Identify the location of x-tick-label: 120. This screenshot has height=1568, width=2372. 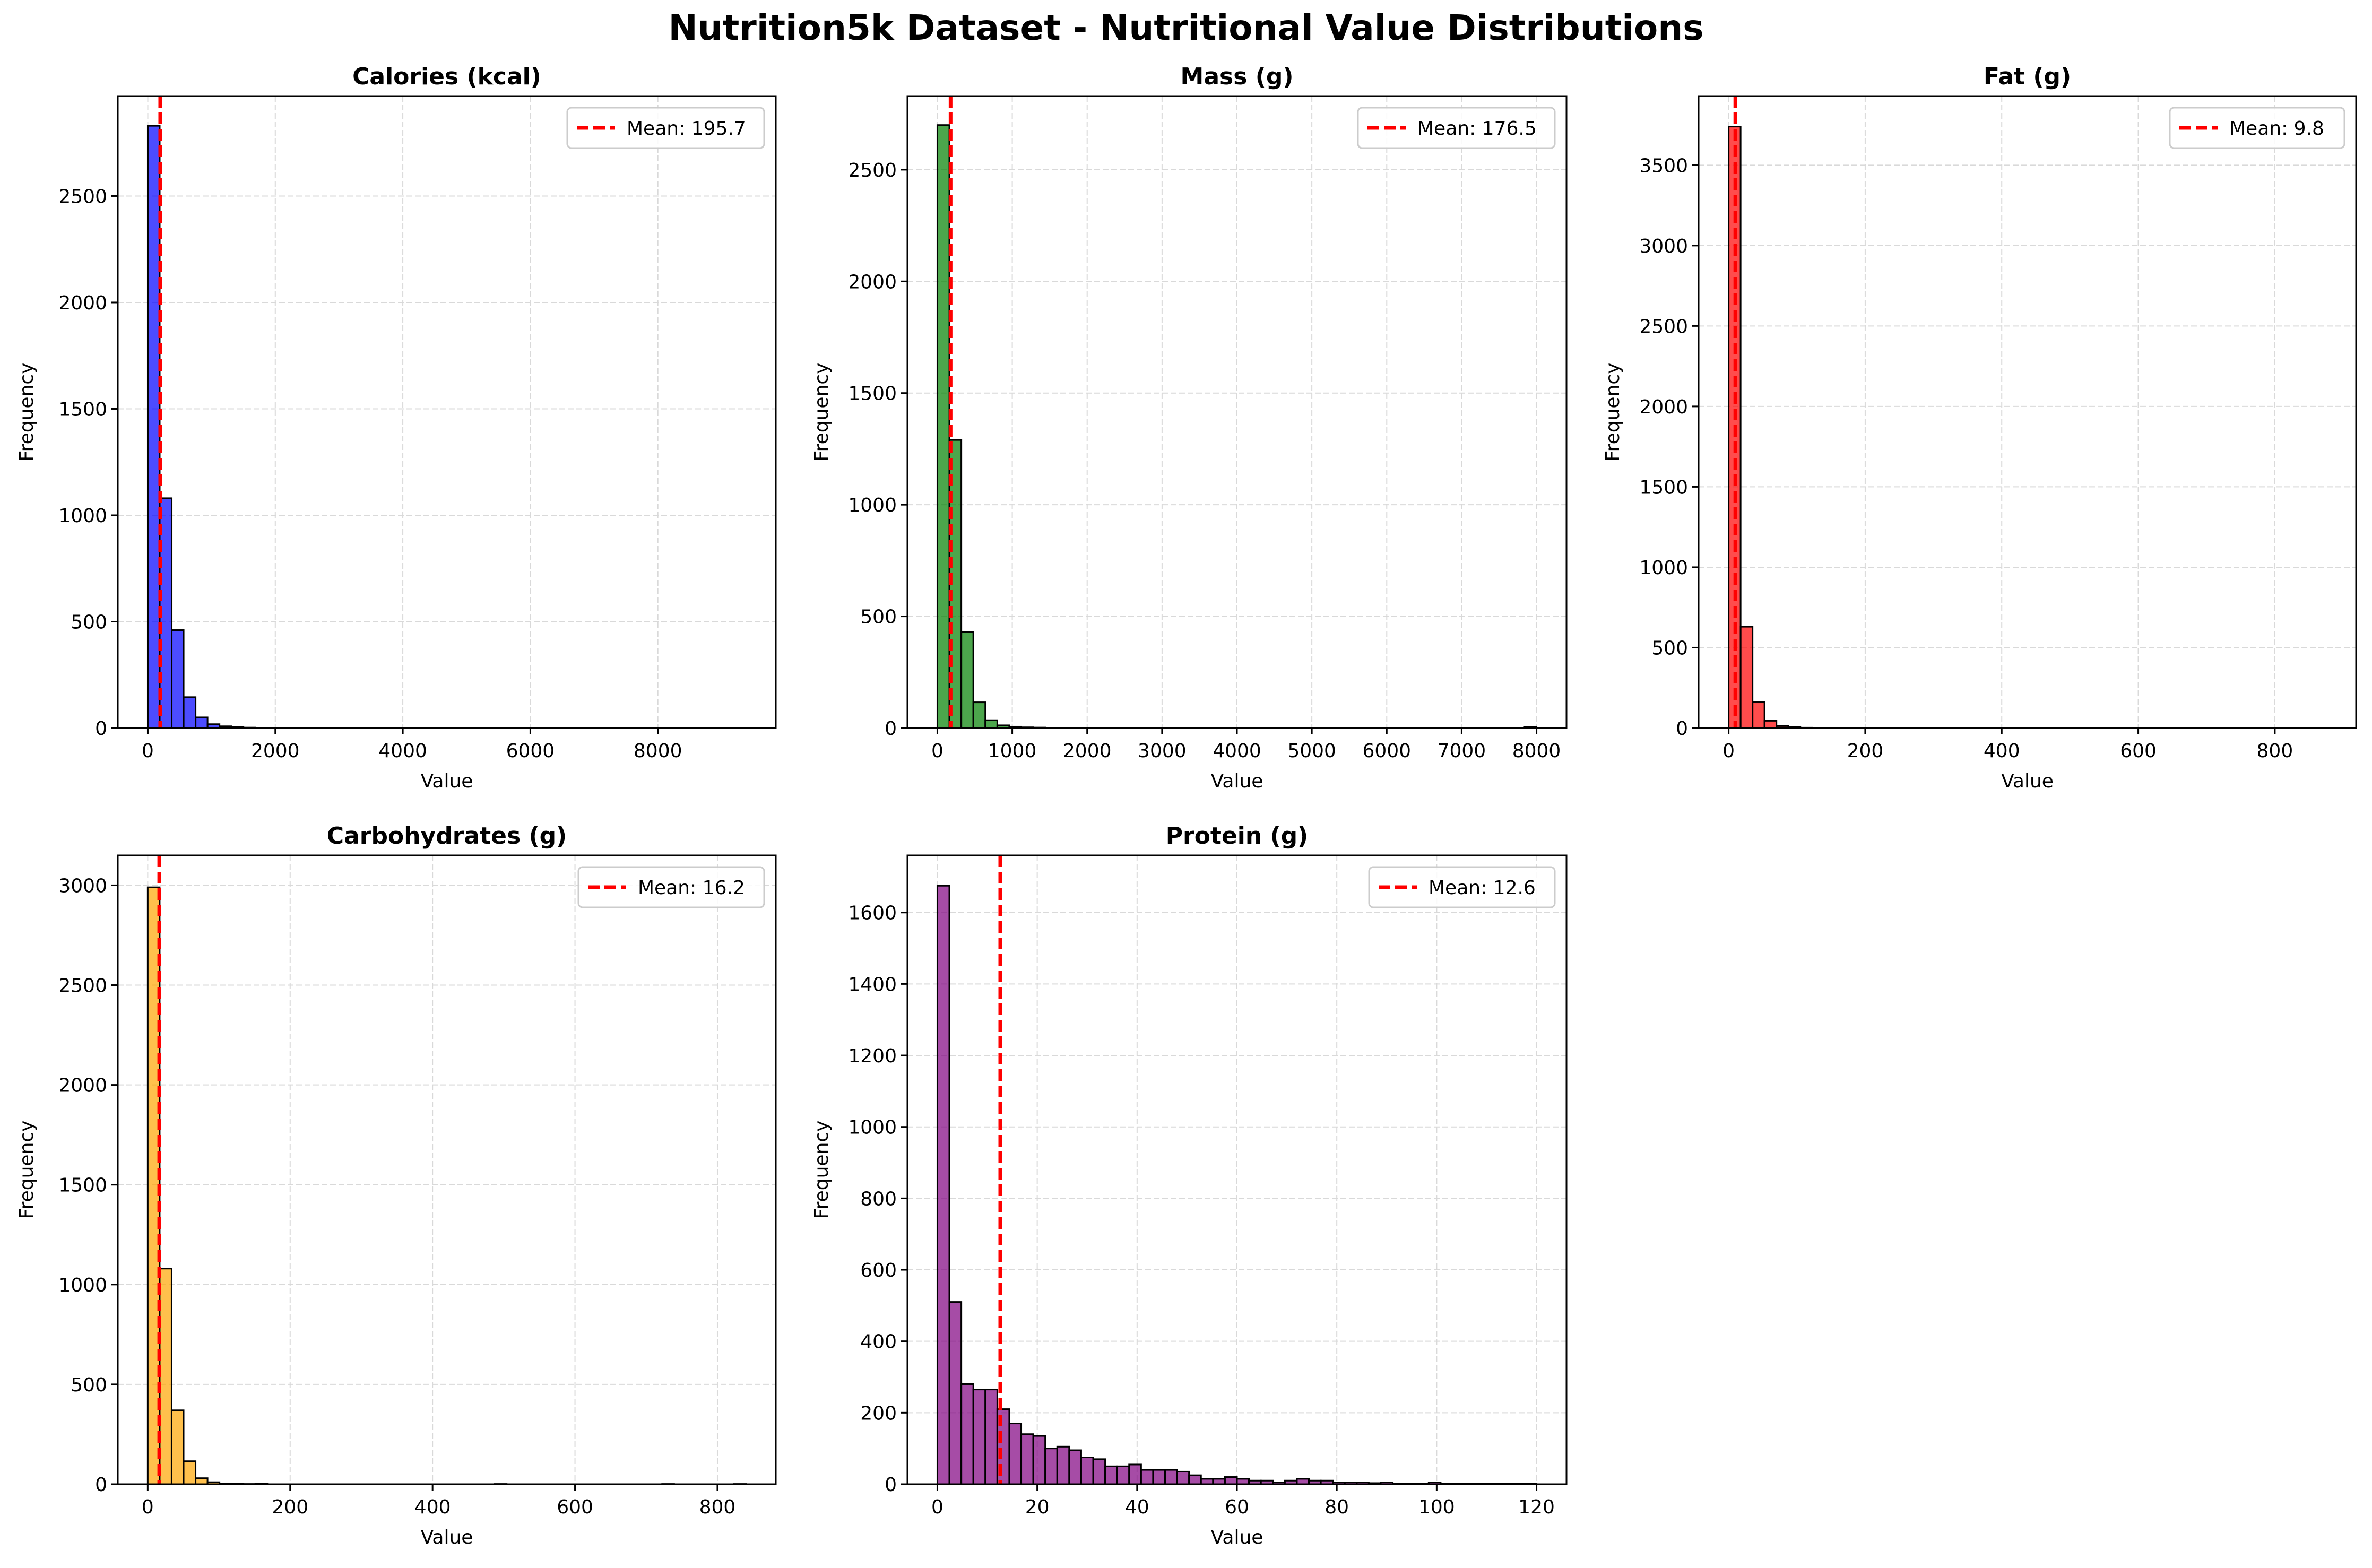
(1537, 1507).